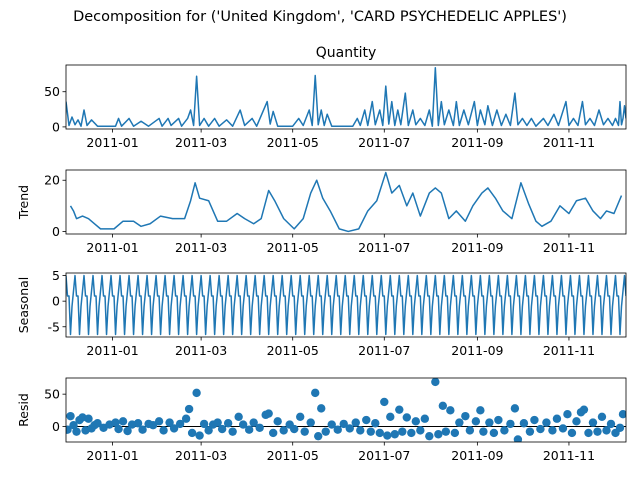 The height and width of the screenshot is (480, 640). What do you see at coordinates (52, 180) in the screenshot?
I see `y-tick-label: 20` at bounding box center [52, 180].